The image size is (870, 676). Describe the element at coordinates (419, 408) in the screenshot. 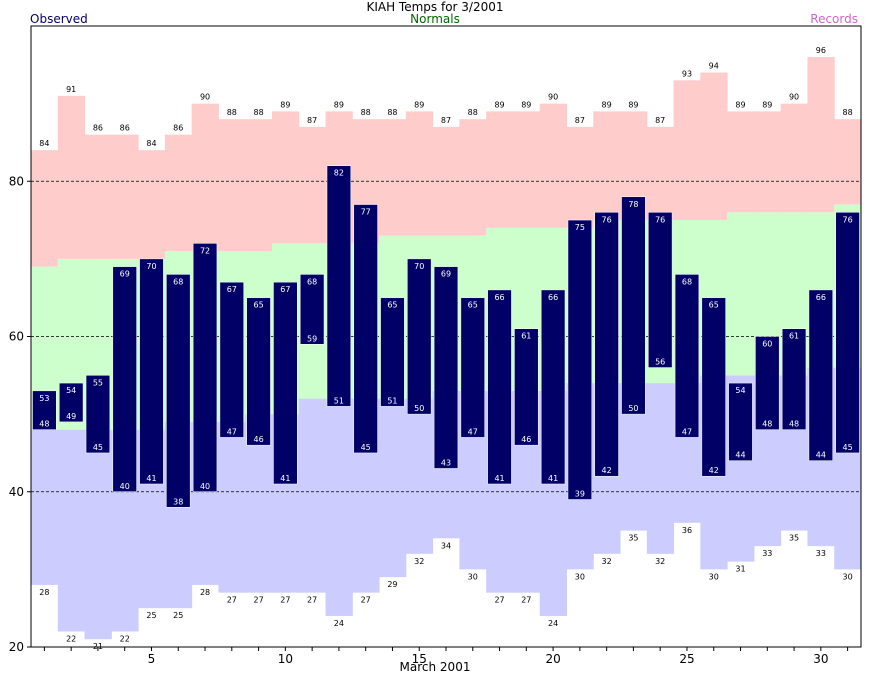

I see `observed-low-label: 50` at that location.